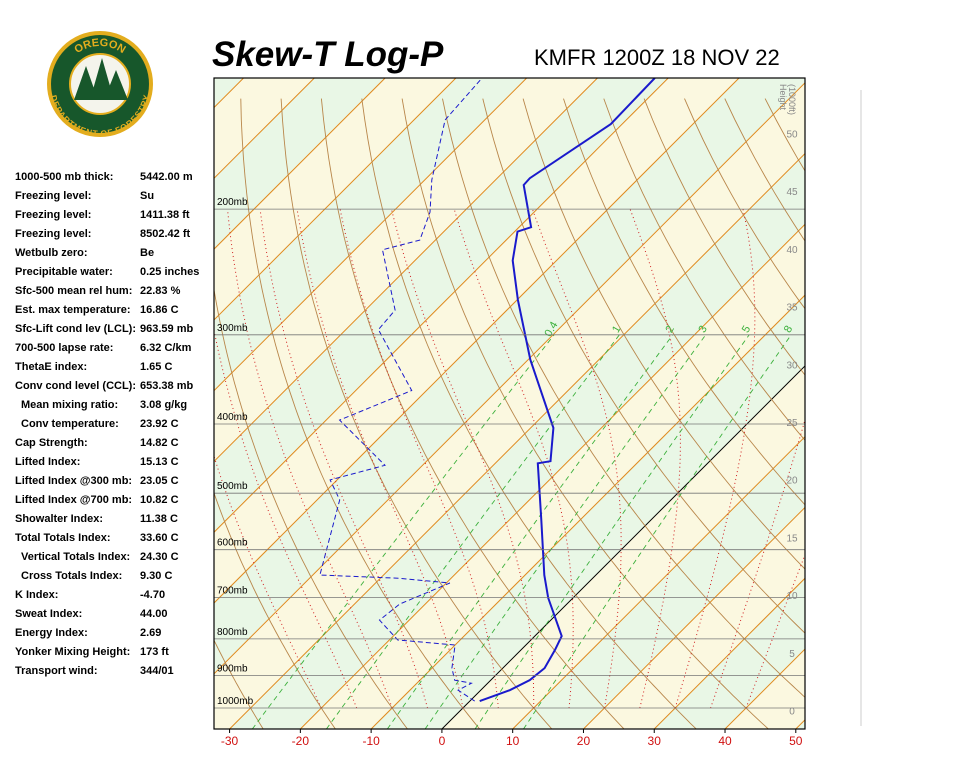 This screenshot has width=960, height=768. Describe the element at coordinates (150, 633) in the screenshot. I see `stat-value: 2.69` at that location.